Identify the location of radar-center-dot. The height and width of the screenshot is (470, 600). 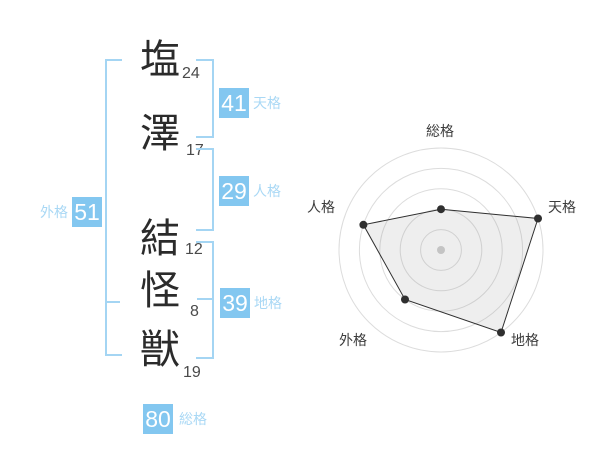
(441, 250).